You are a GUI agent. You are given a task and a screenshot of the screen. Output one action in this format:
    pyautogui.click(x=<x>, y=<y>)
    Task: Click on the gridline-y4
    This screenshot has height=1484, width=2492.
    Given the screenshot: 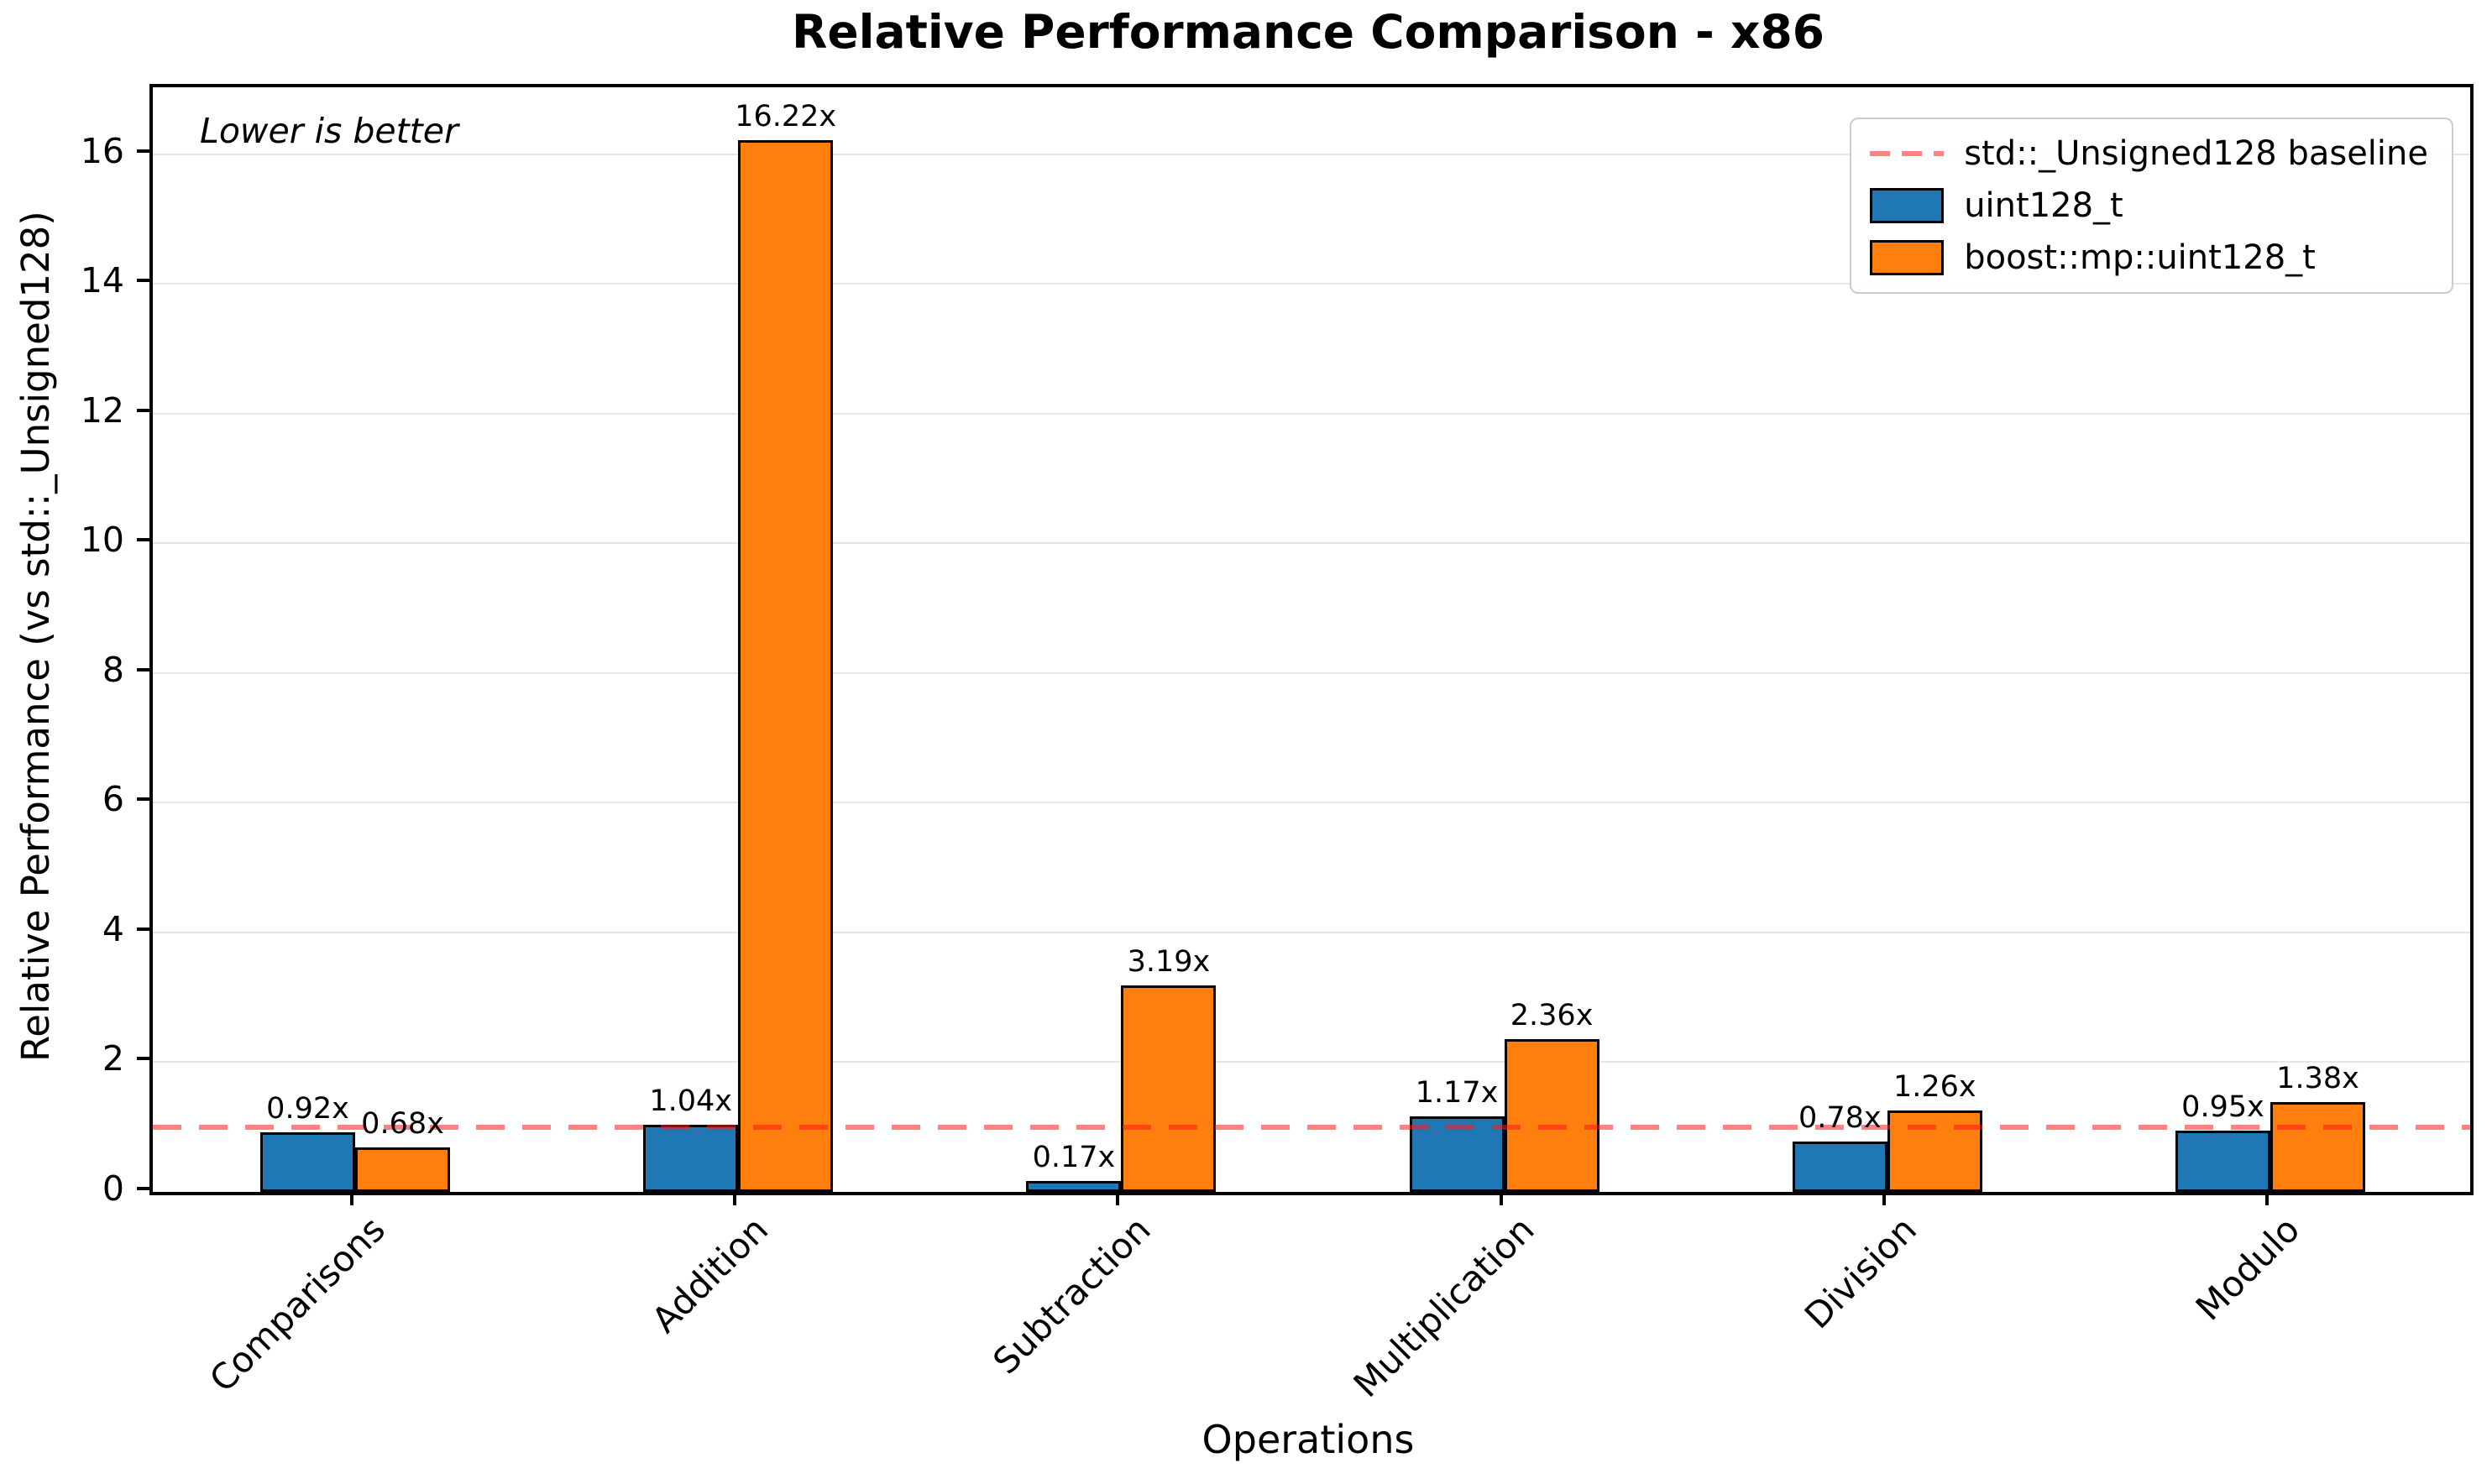 What is the action you would take?
    pyautogui.click(x=1311, y=932)
    